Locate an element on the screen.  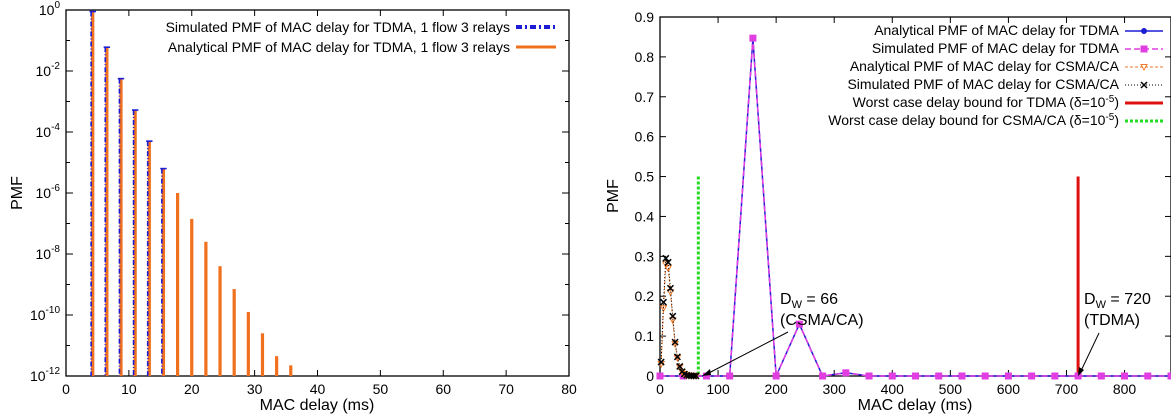
right-x-tick-label: 600 is located at coordinates (1009, 389).